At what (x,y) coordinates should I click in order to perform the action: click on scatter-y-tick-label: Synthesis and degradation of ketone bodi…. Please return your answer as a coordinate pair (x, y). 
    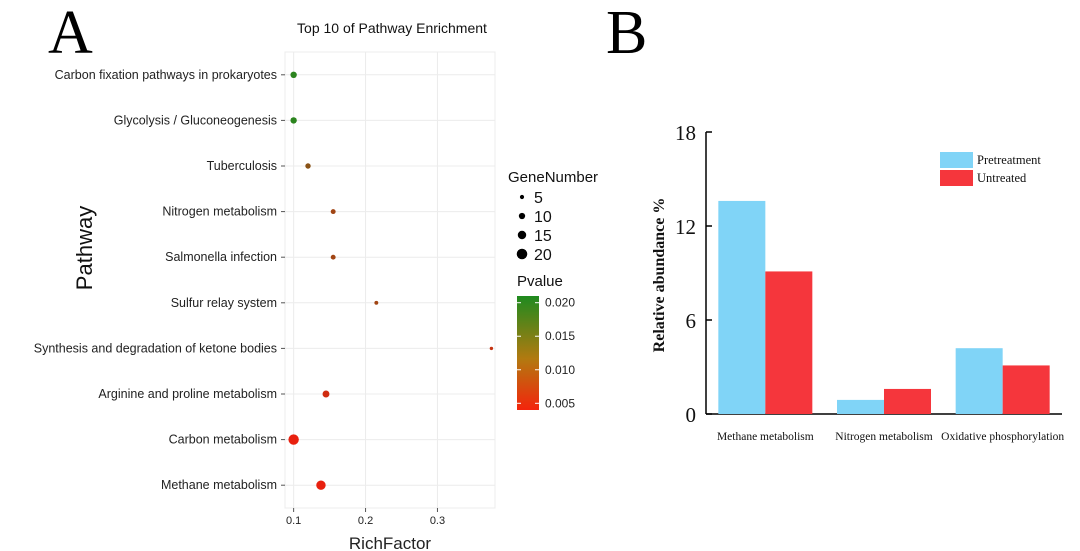
    Looking at the image, I should click on (155, 348).